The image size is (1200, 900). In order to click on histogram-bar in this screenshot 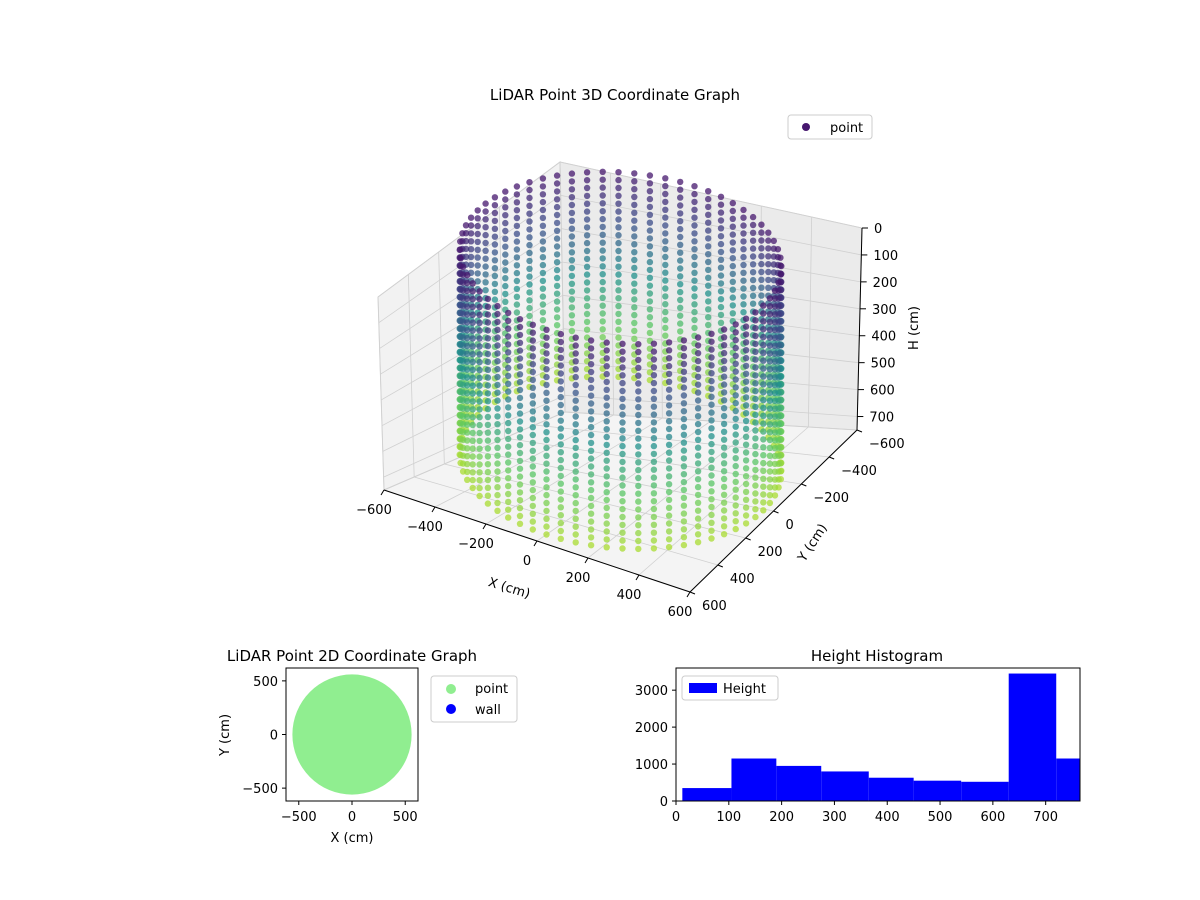, I will do `click(1032, 737)`.